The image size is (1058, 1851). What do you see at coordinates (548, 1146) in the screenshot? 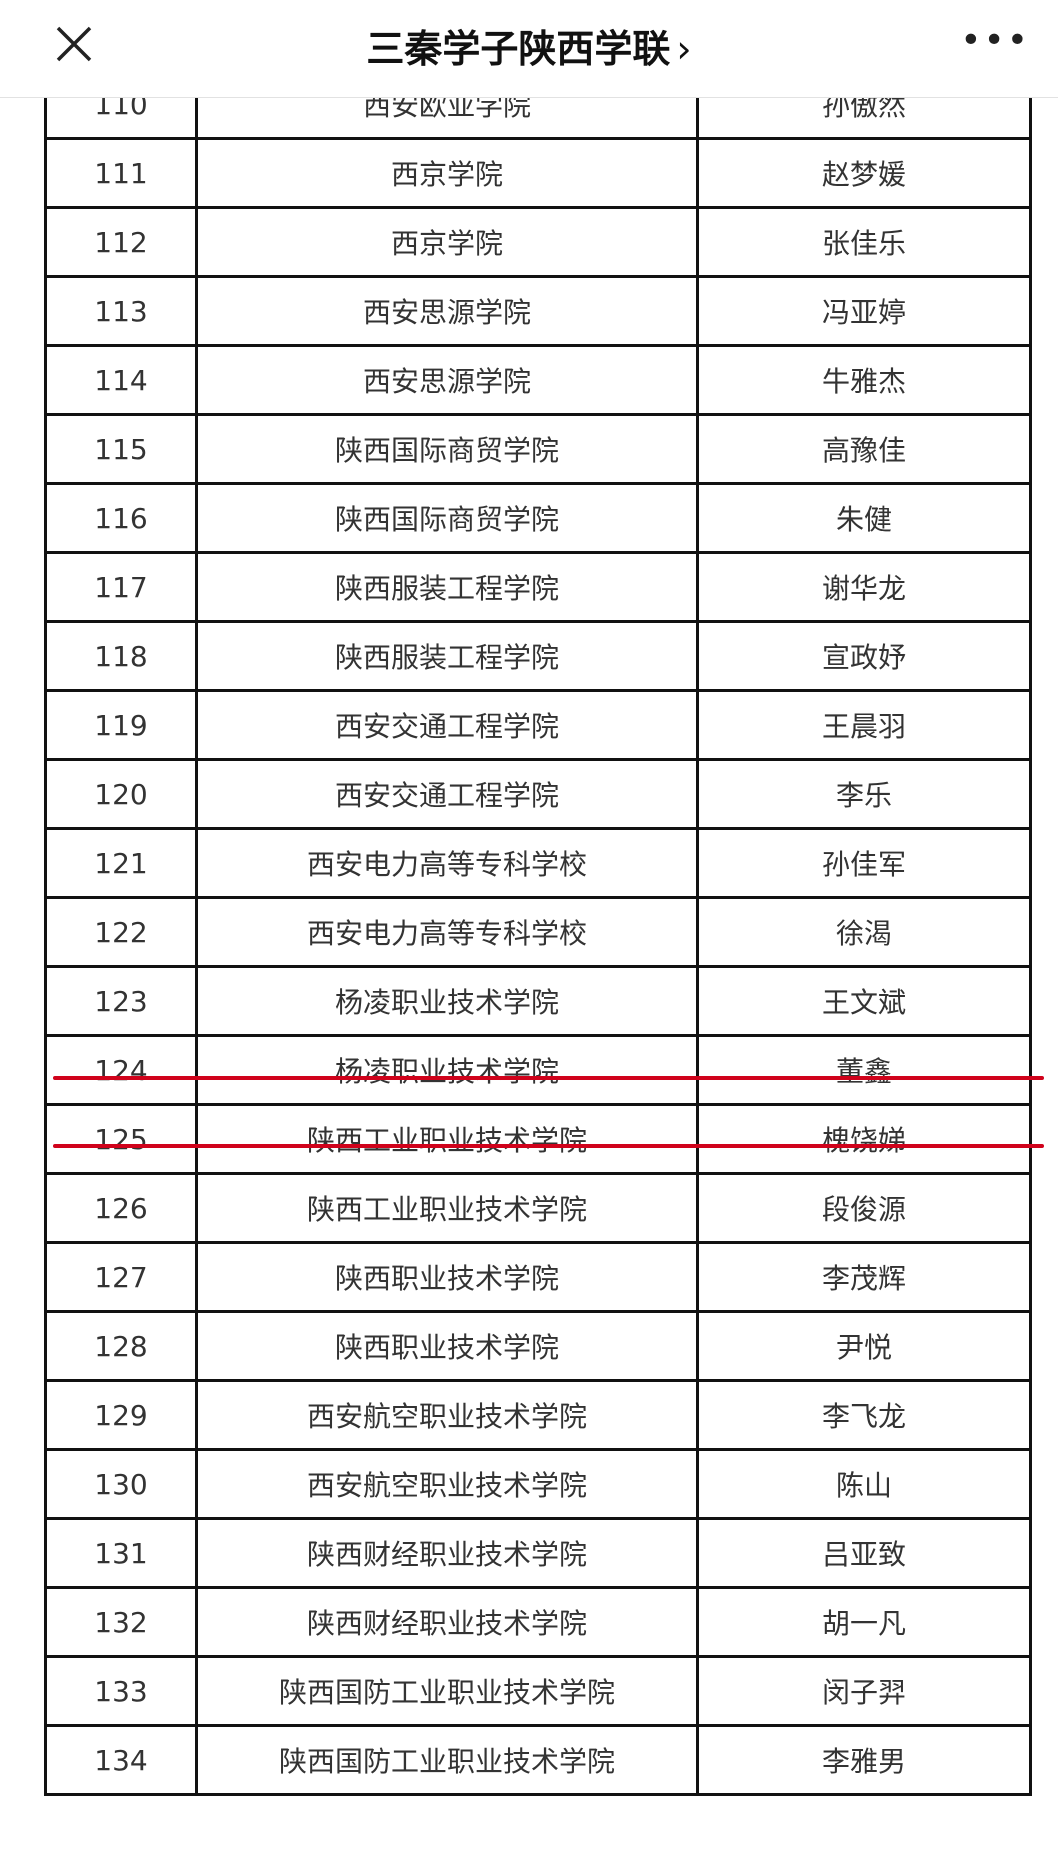
I see `highlight-line-bottom` at bounding box center [548, 1146].